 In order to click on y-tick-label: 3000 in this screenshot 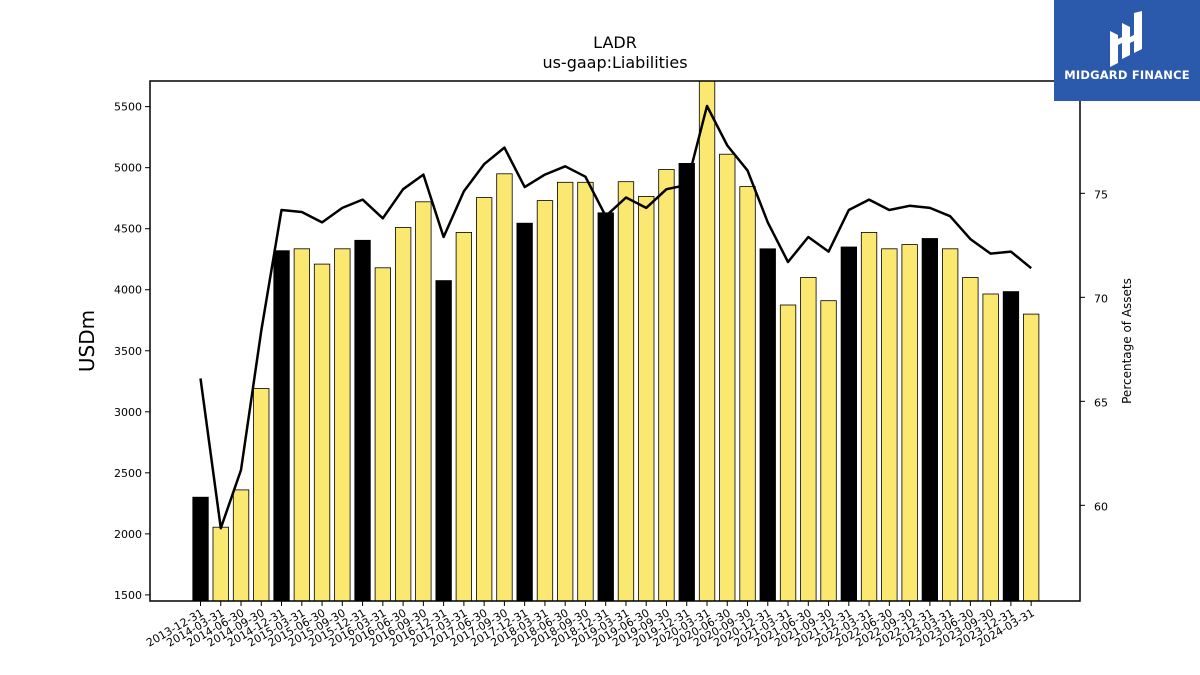, I will do `click(128, 412)`.